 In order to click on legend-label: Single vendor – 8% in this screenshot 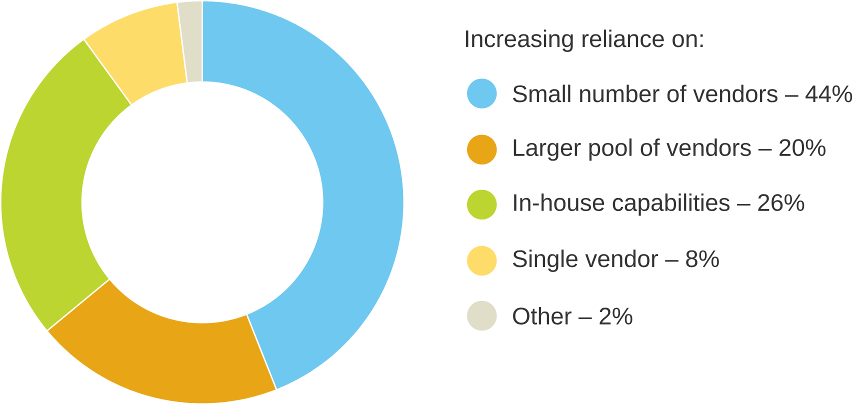, I will do `click(616, 261)`.